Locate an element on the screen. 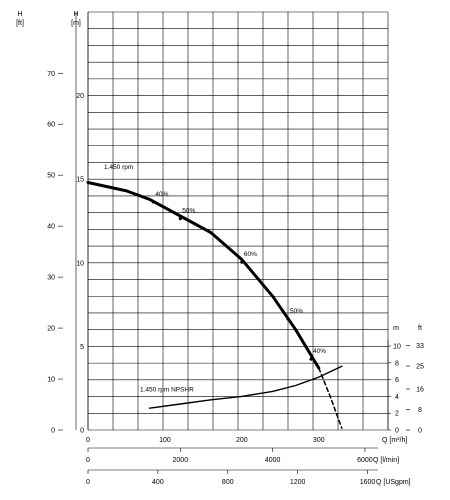 Image resolution: width=450 pixels, height=500 pixels. tick-label-npshr-m: 2 is located at coordinates (397, 414).